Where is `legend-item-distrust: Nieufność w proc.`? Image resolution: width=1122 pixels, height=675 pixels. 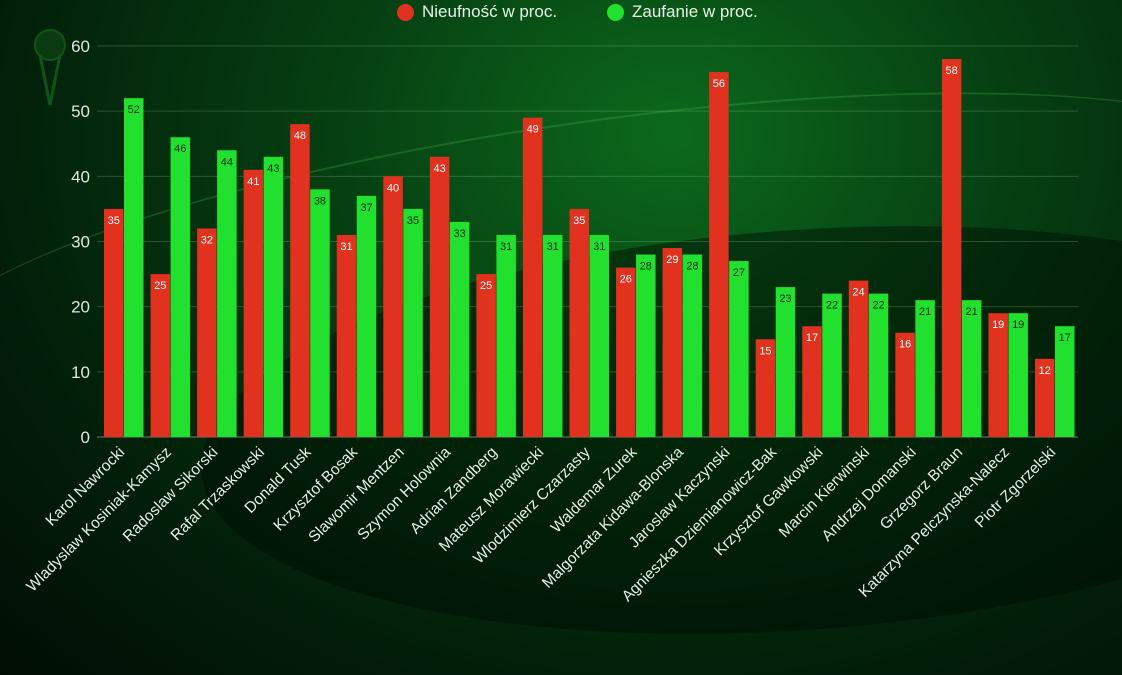
legend-item-distrust: Nieufność w proc. is located at coordinates (477, 12).